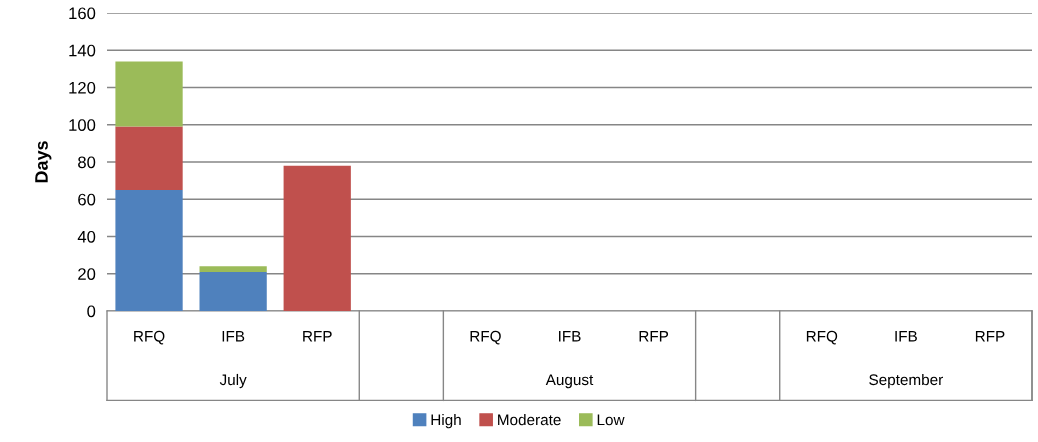  I want to click on y-tick-label: 140, so click(82, 50).